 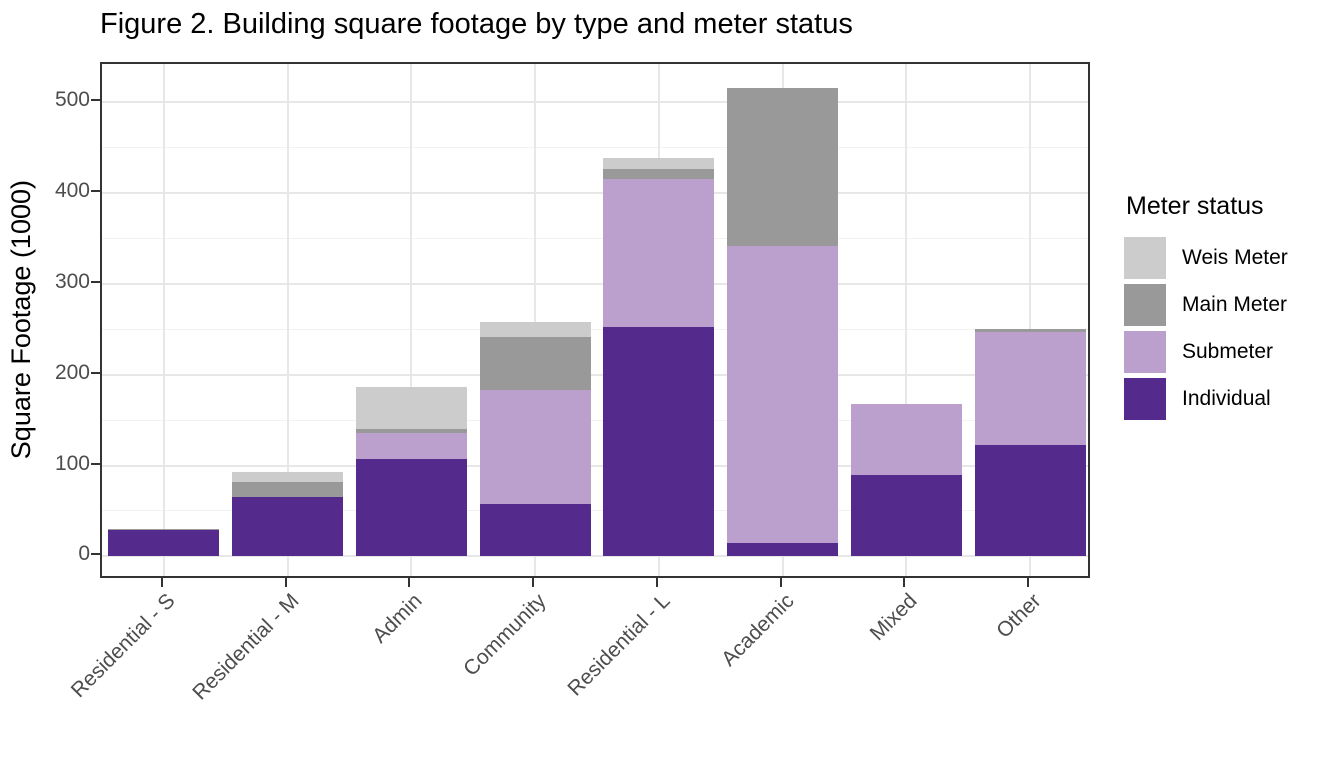 I want to click on legend-row: Submeter, so click(x=1206, y=352).